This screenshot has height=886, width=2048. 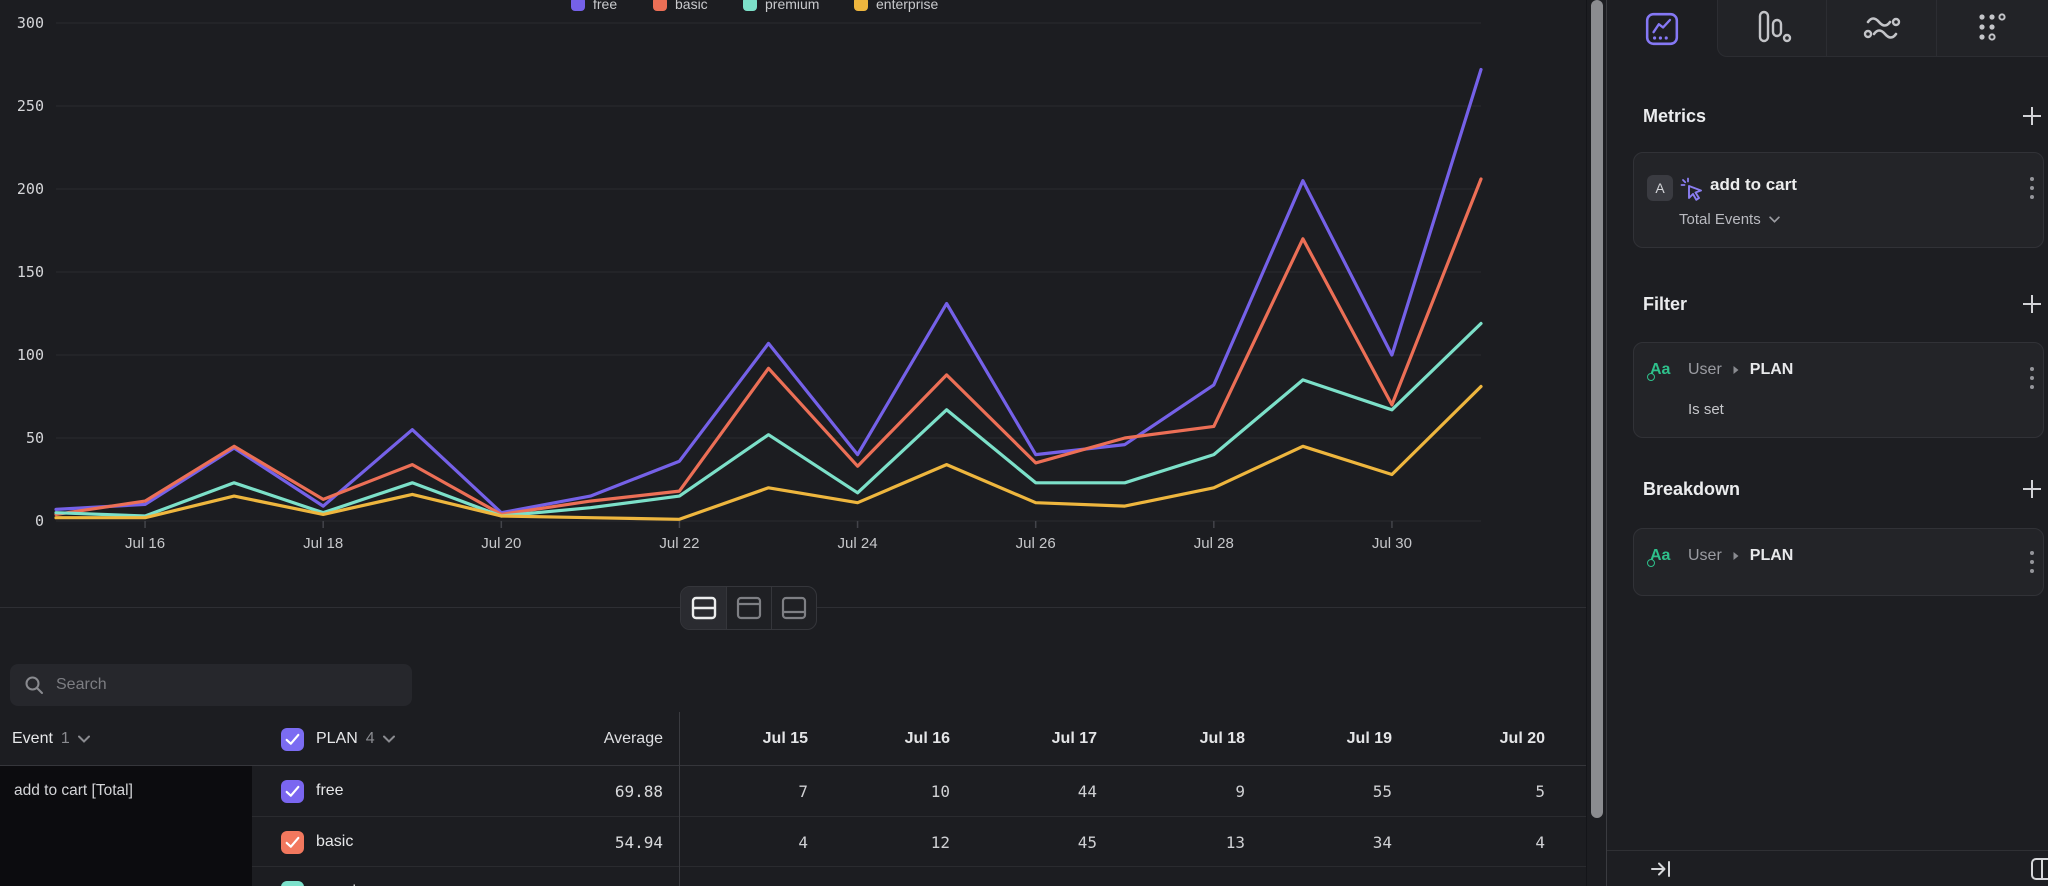 What do you see at coordinates (1392, 543) in the screenshot?
I see `x-axis-label: Jul 30` at bounding box center [1392, 543].